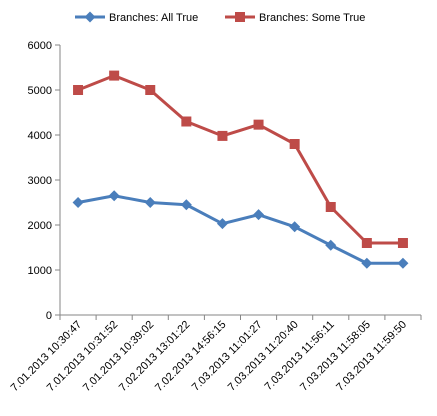  Describe the element at coordinates (40, 226) in the screenshot. I see `y-tick-label: 2000` at that location.